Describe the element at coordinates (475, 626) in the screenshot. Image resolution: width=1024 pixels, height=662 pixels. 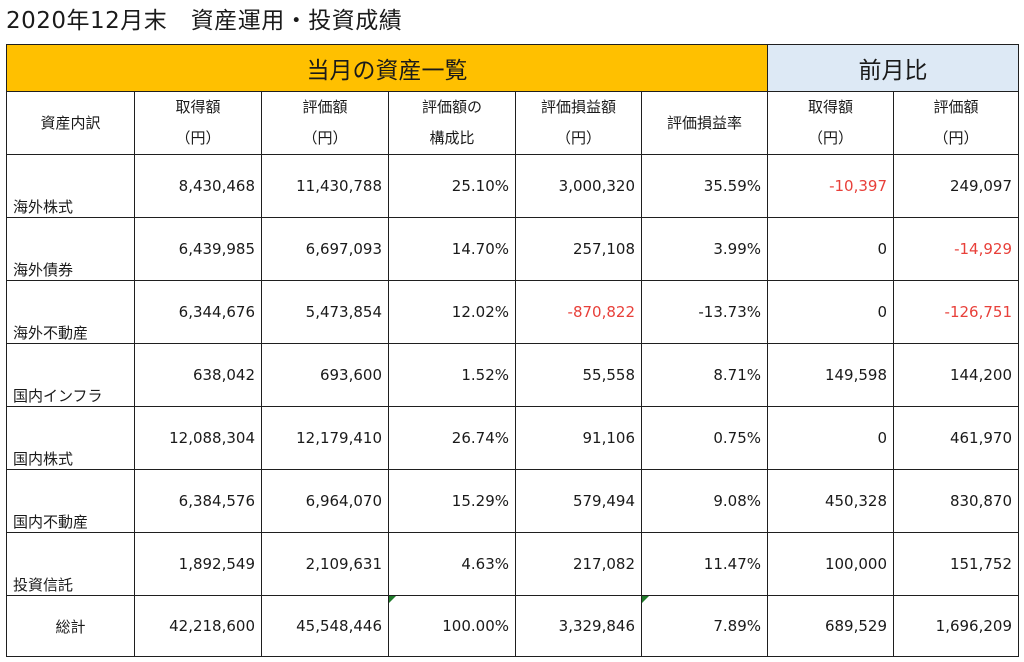
I see `cell-value-text: 100.00%` at that location.